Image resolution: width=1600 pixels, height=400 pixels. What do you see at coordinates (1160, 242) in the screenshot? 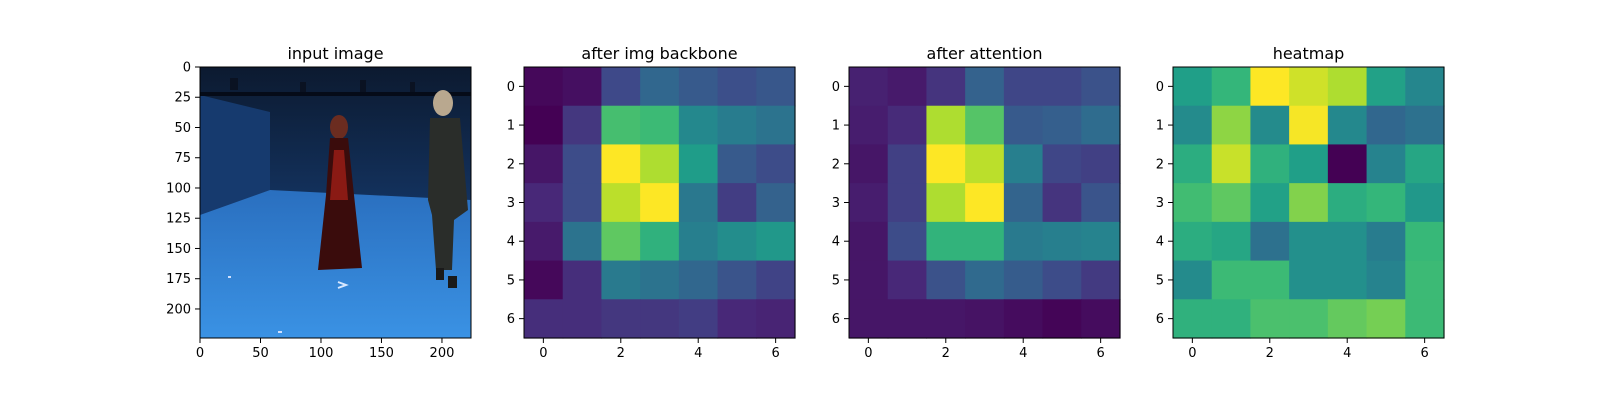
I see `y-tick-label: 4` at bounding box center [1160, 242].